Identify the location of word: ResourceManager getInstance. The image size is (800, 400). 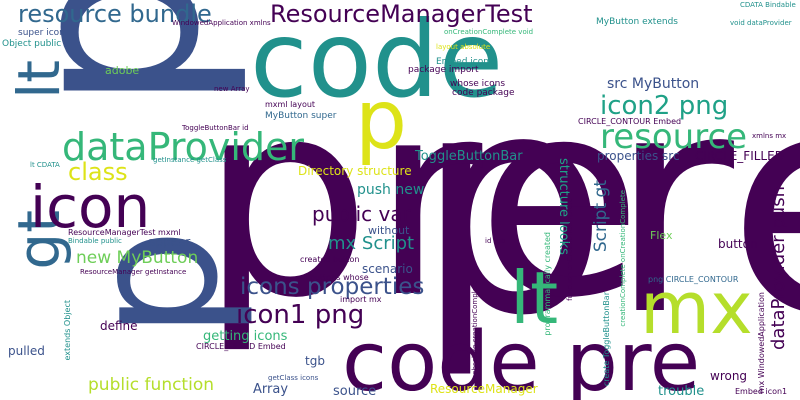
(133, 272).